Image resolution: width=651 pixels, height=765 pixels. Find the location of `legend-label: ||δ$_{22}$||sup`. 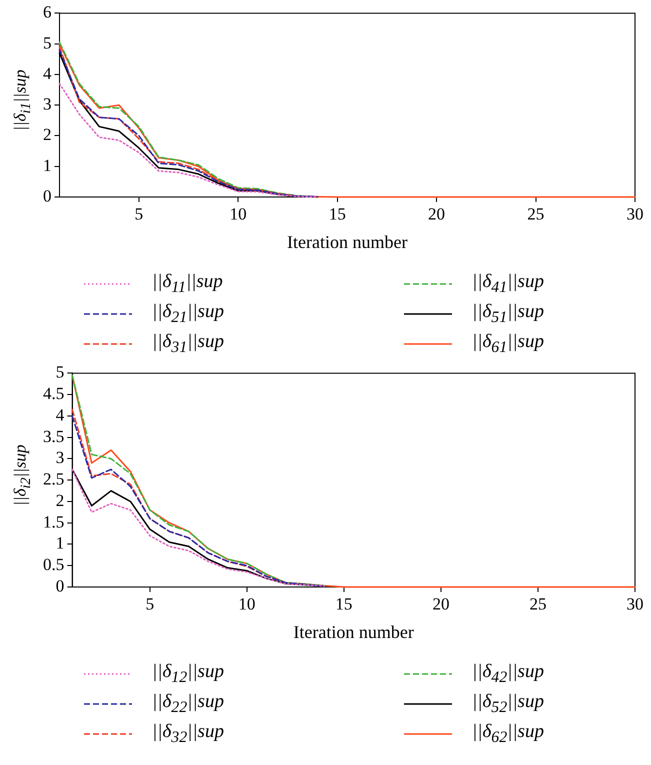

legend-label: ||δ$_{22}$||sup is located at coordinates (188, 704).